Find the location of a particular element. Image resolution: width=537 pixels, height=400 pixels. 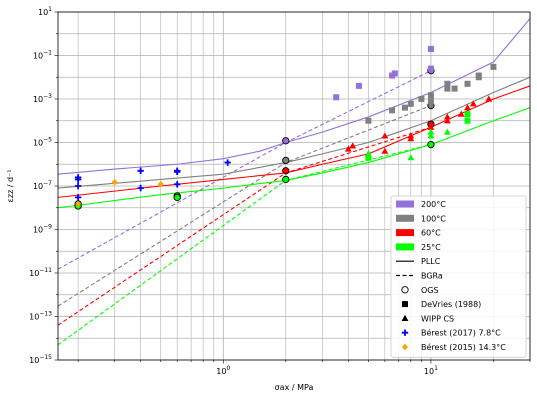

legend-label: OGS is located at coordinates (430, 290).